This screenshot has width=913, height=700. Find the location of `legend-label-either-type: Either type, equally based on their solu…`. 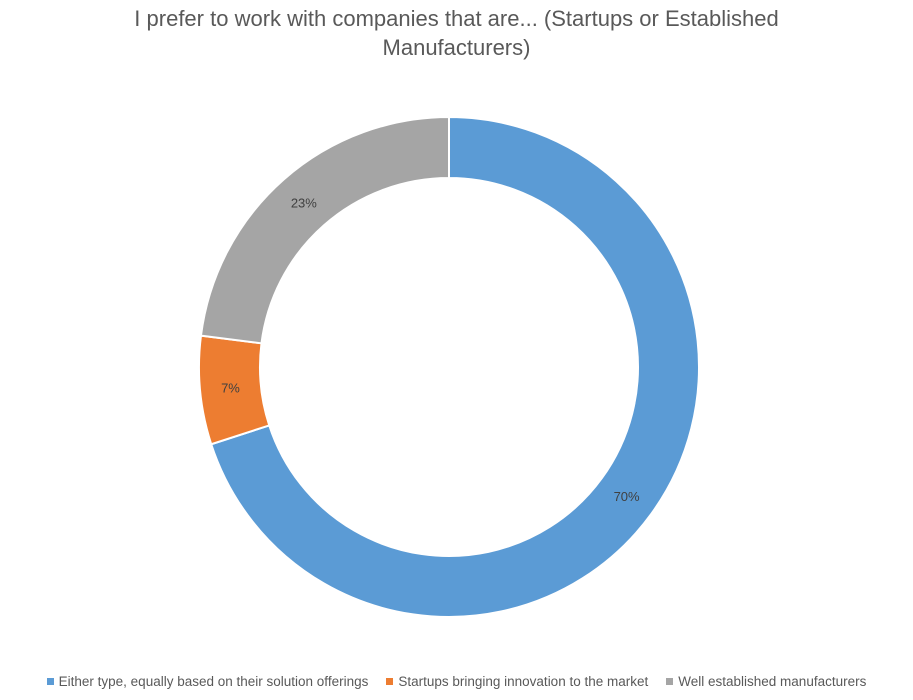

legend-label-either-type: Either type, equally based on their solu… is located at coordinates (213, 681).